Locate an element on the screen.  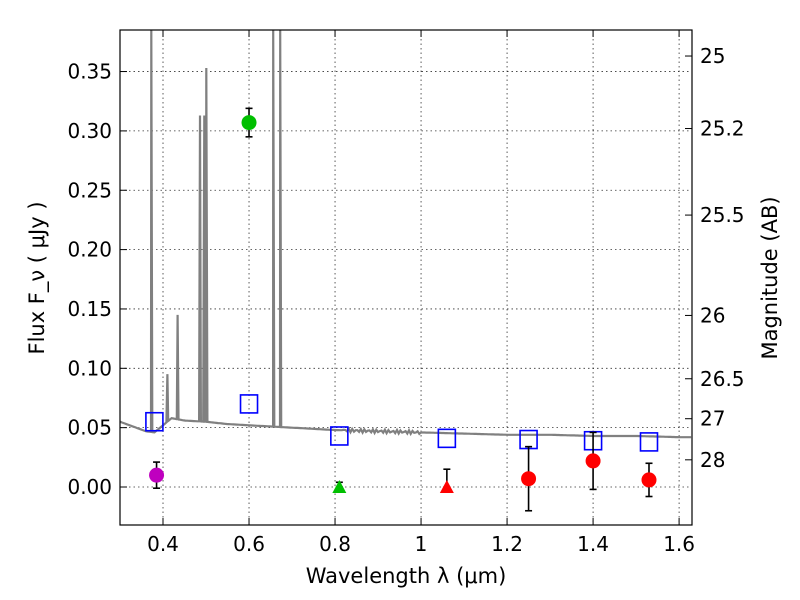
y2-tick-label: 27 is located at coordinates (712, 419).